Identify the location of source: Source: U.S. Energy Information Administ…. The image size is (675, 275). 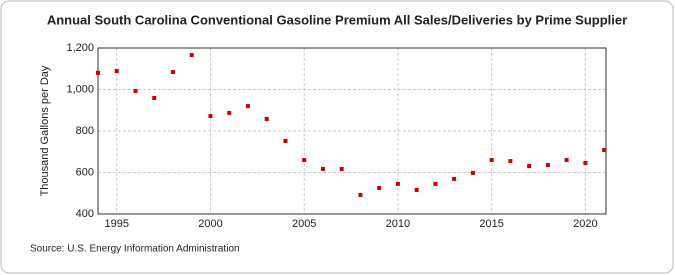
(135, 249).